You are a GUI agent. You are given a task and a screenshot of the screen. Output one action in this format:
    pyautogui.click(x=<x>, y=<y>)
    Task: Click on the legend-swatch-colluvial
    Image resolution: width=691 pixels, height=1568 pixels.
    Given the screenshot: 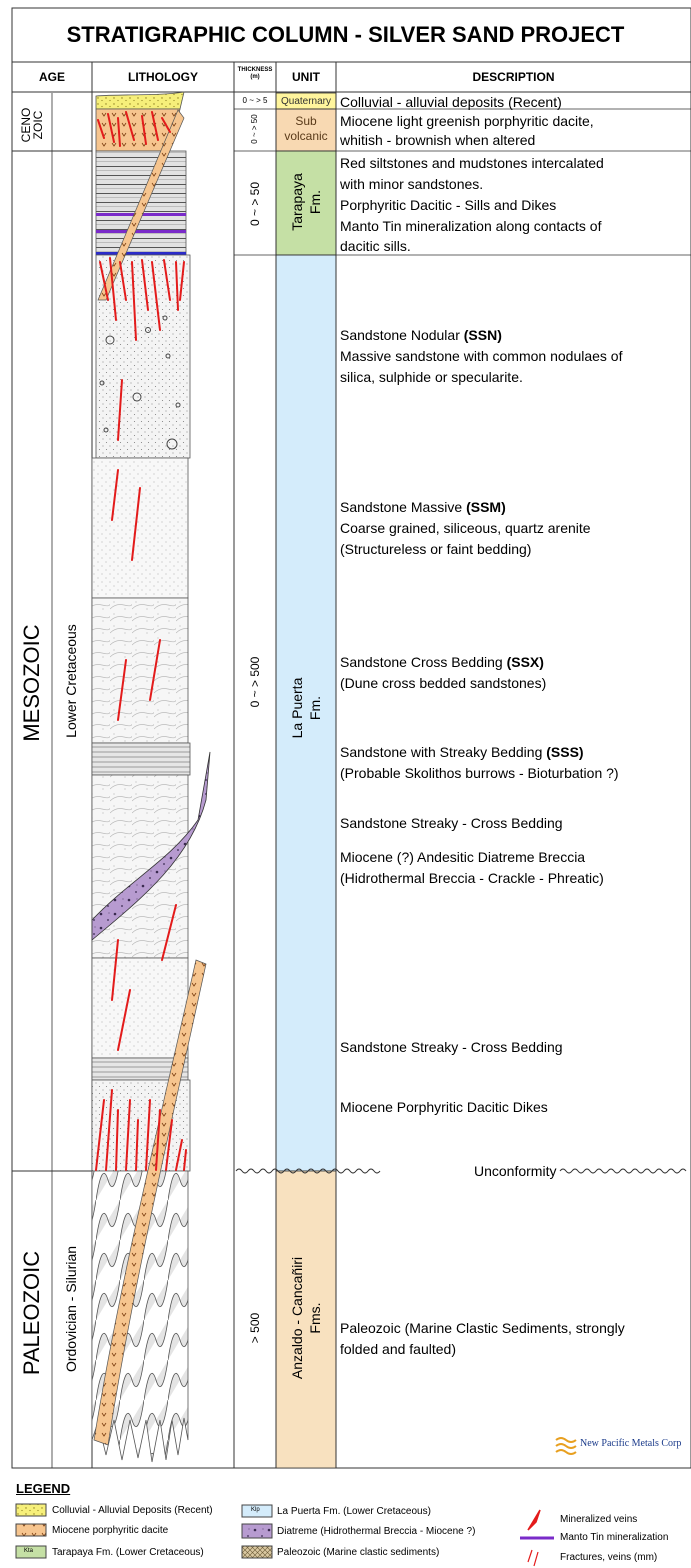 What is the action you would take?
    pyautogui.click(x=31, y=1510)
    